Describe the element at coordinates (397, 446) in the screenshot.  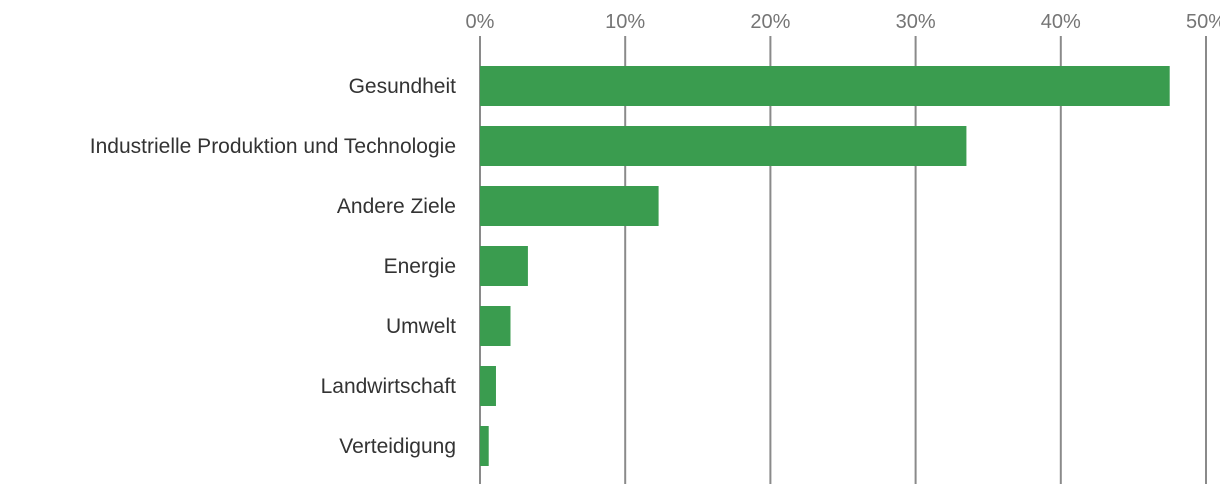
I see `category-label: Verteidigung` at that location.